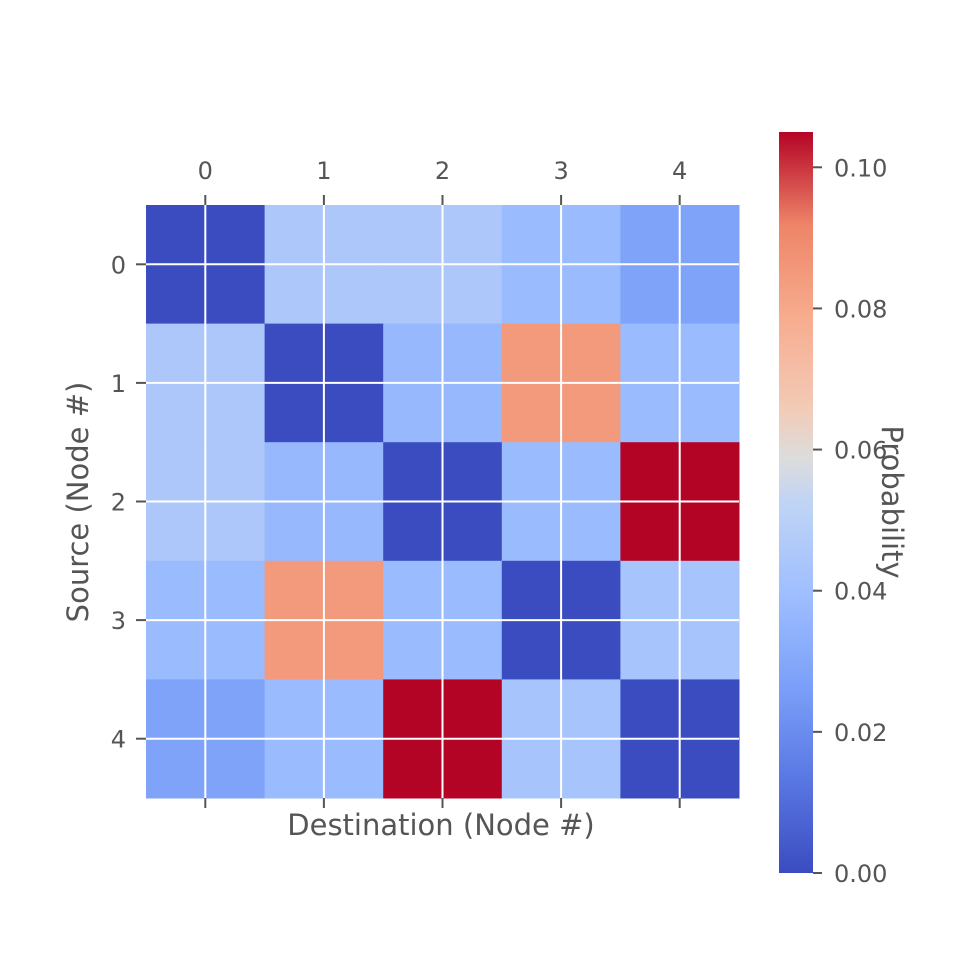 Image resolution: width=960 pixels, height=960 pixels. Describe the element at coordinates (118, 621) in the screenshot. I see `y-tick-label: 3` at that location.